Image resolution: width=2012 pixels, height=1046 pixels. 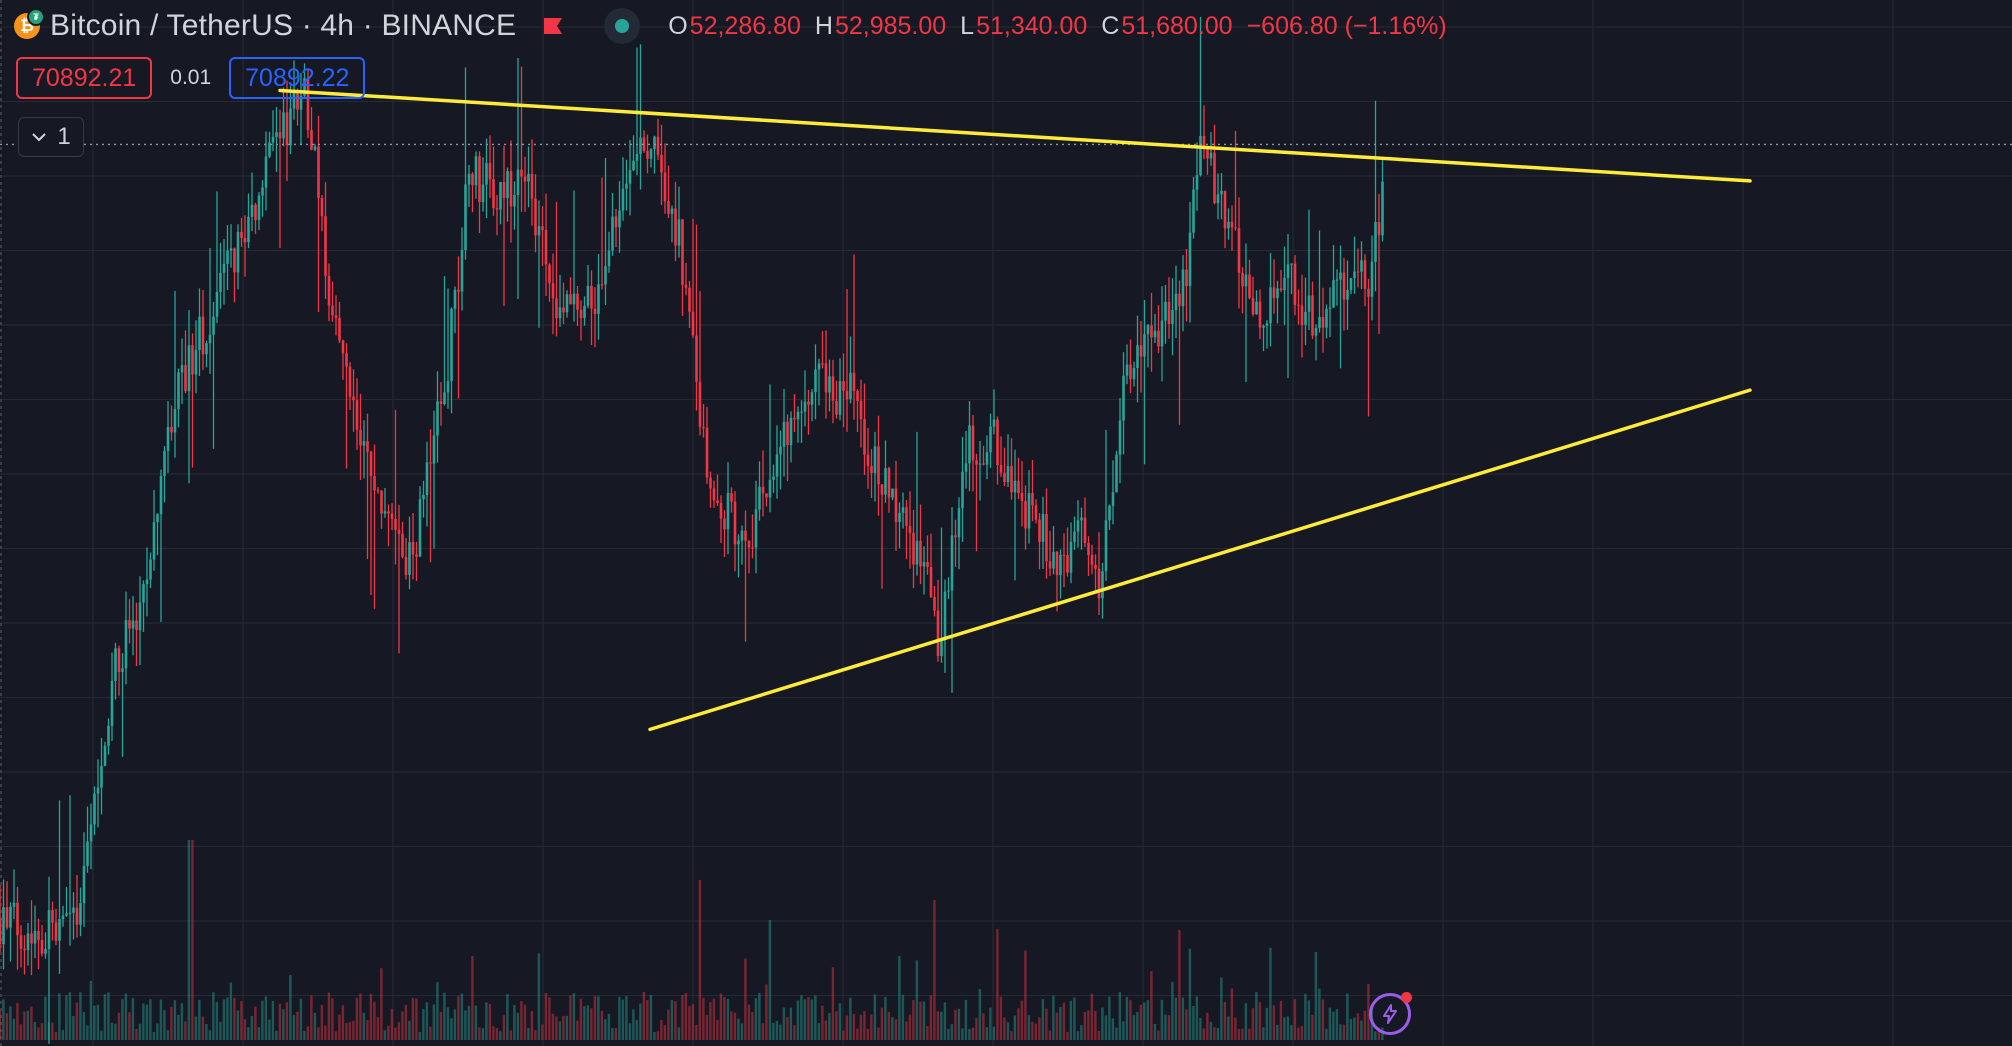 I want to click on buy-button: 70892.22, so click(x=297, y=78).